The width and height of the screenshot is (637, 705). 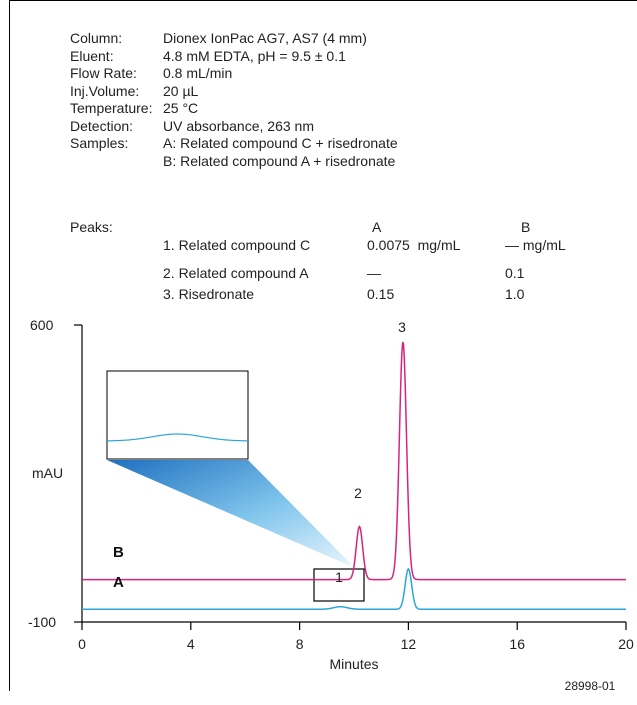 What do you see at coordinates (265, 38) in the screenshot?
I see `condition-value: Dionex IonPac AG7, AS7 (4 mm)` at bounding box center [265, 38].